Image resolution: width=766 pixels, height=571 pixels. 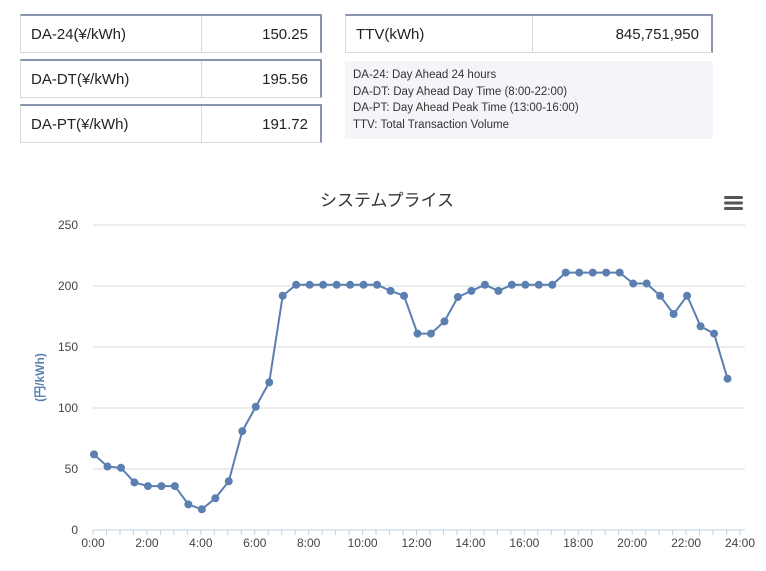 I want to click on da24-box: DA-24(¥/kWh) 150.25, so click(x=171, y=33).